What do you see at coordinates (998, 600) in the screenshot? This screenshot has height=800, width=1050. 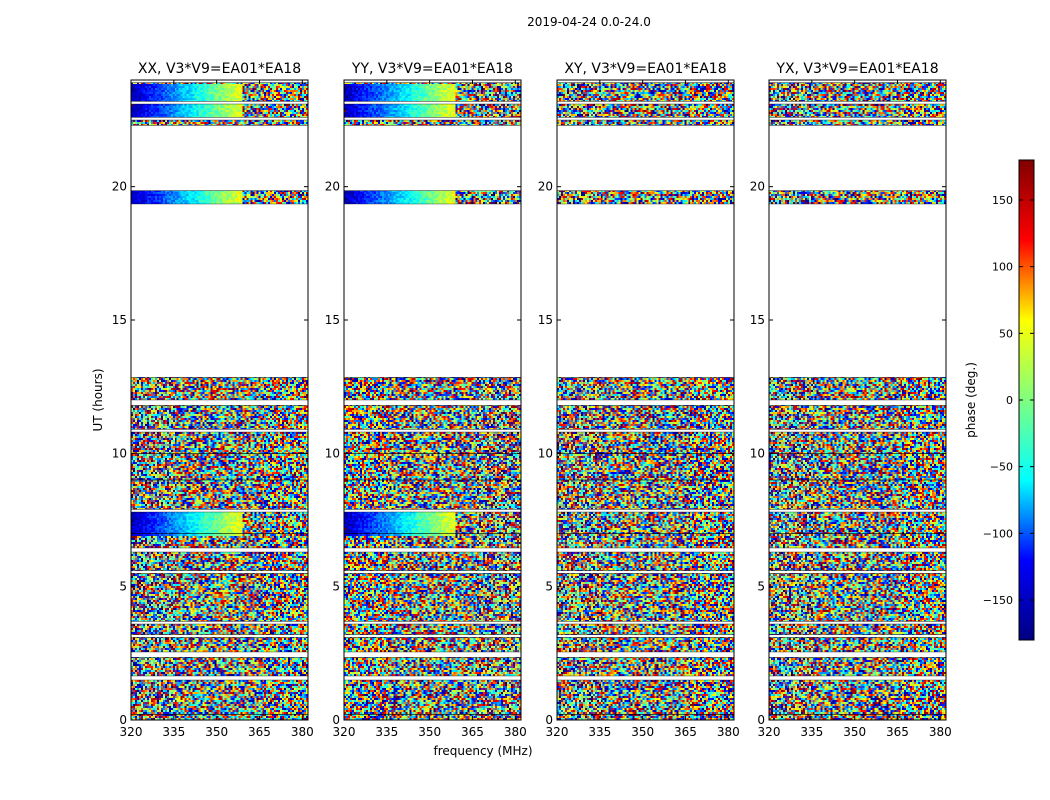 I see `colorbar-tick-label: −150` at bounding box center [998, 600].